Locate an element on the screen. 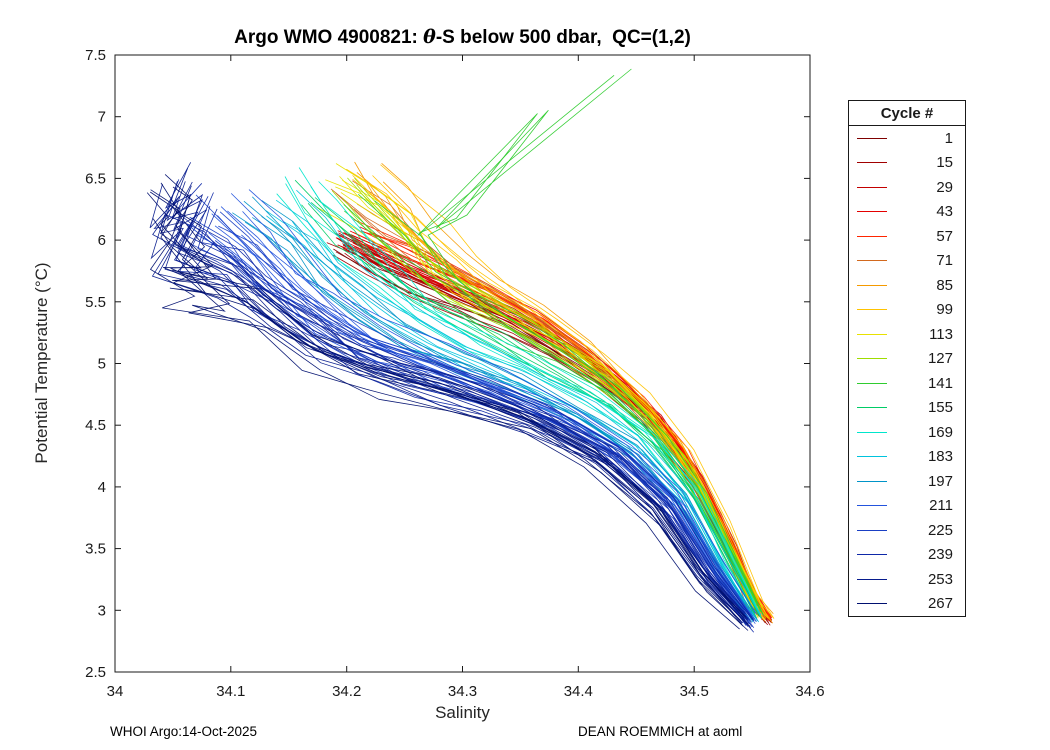 The width and height of the screenshot is (1050, 750). legend-entry-label: 253 is located at coordinates (940, 579).